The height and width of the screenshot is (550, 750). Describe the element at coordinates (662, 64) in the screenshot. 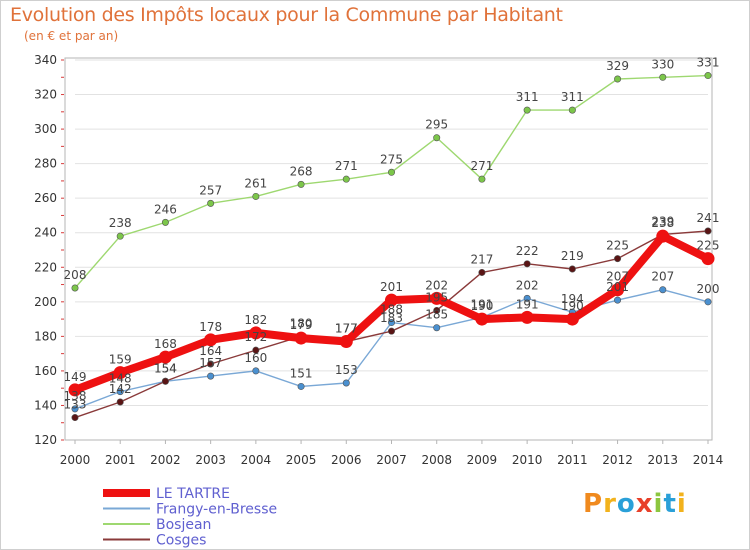

I see `data-label: 330` at that location.